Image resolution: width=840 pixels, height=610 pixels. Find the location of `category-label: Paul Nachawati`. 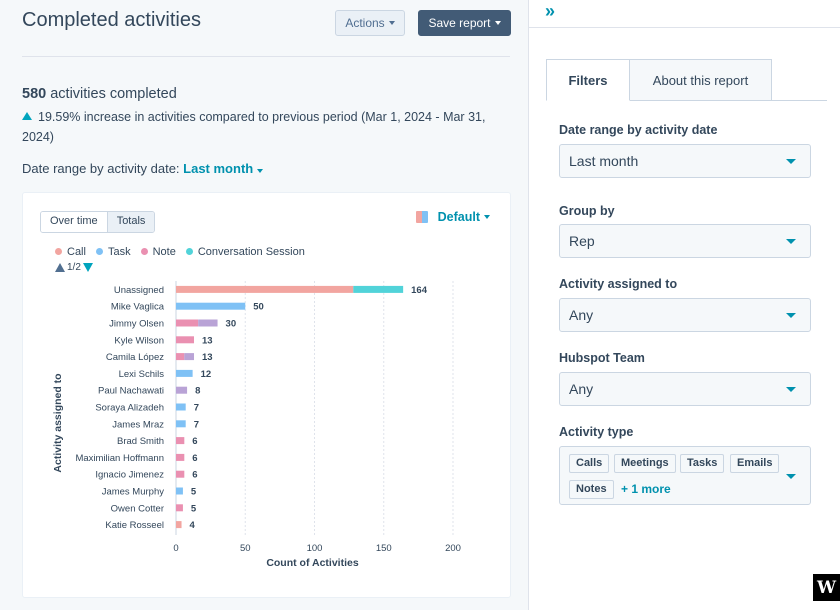

category-label: Paul Nachawati is located at coordinates (131, 391).